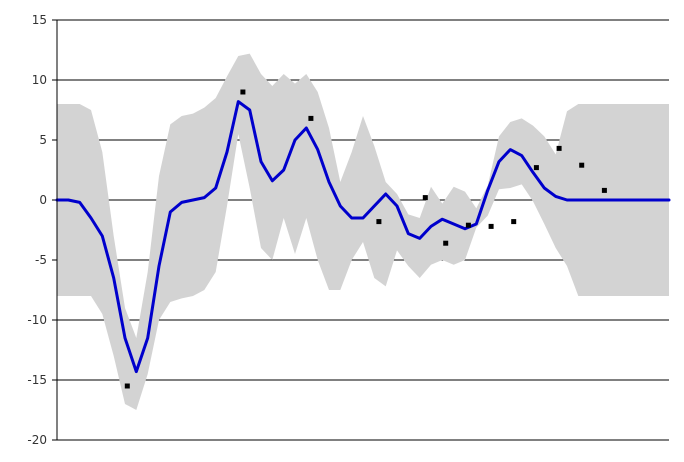  Describe the element at coordinates (39, 80) in the screenshot. I see `y-tick-label: 10` at that location.